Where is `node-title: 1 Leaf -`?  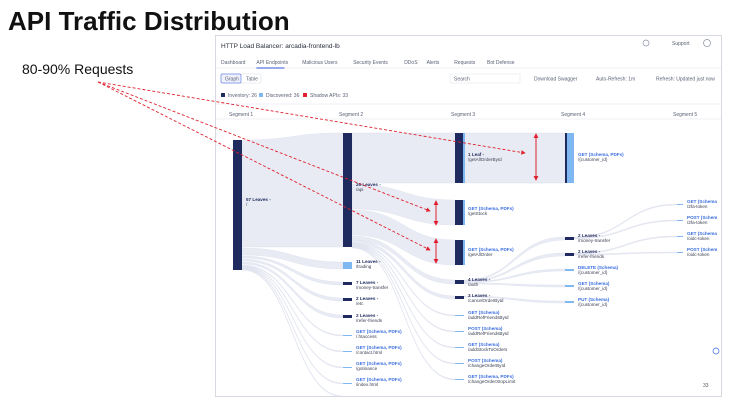 node-title: 1 Leaf - is located at coordinates (476, 154).